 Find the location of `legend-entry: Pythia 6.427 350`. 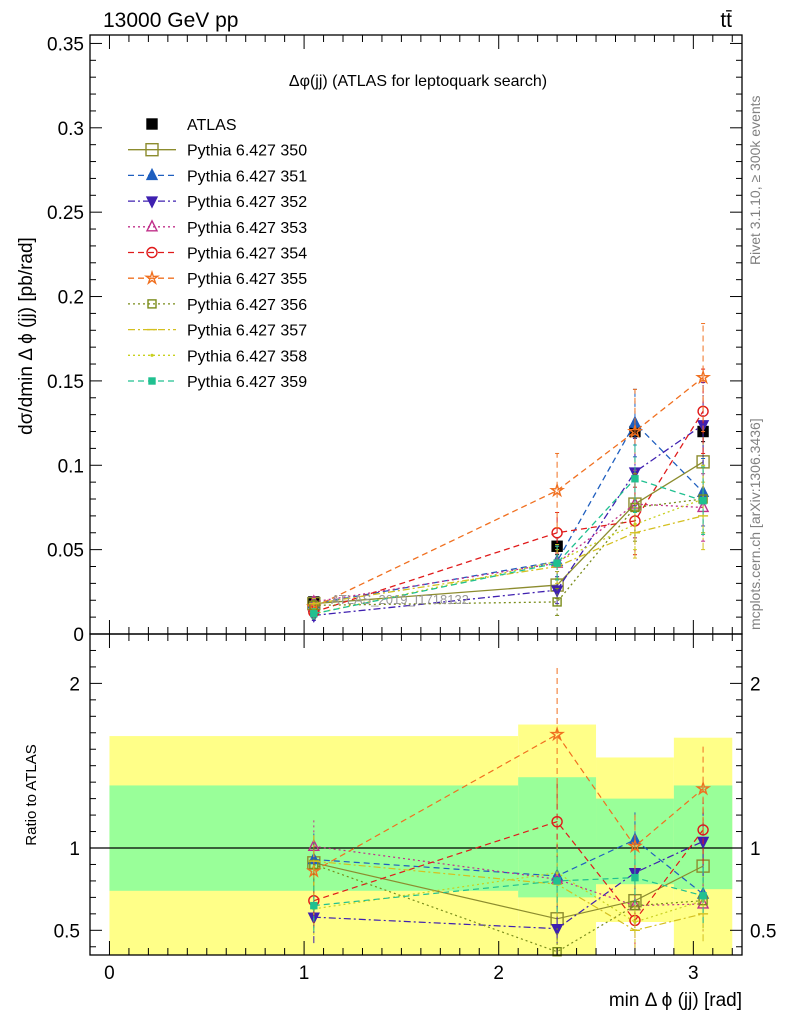

legend-entry: Pythia 6.427 350 is located at coordinates (217, 151).